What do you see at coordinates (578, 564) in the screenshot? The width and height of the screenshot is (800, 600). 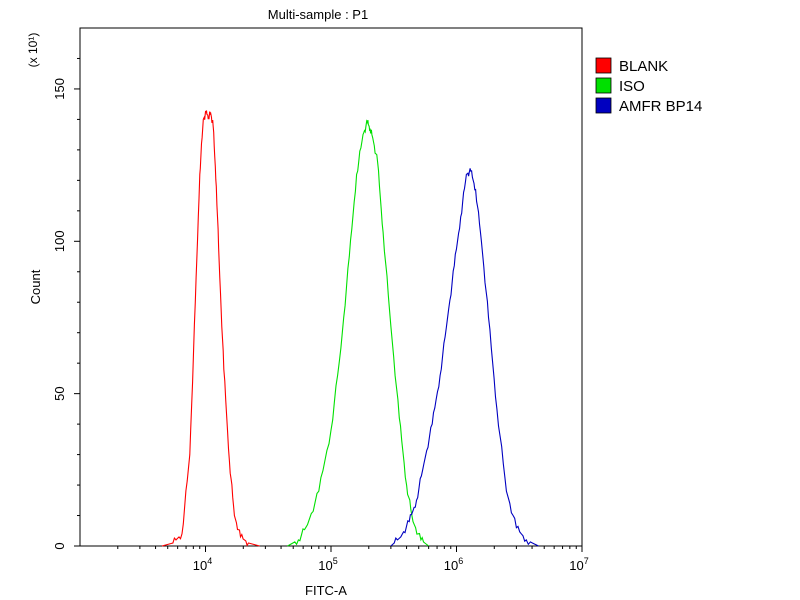 I see `x-tick-label: 10⁷` at bounding box center [578, 564].